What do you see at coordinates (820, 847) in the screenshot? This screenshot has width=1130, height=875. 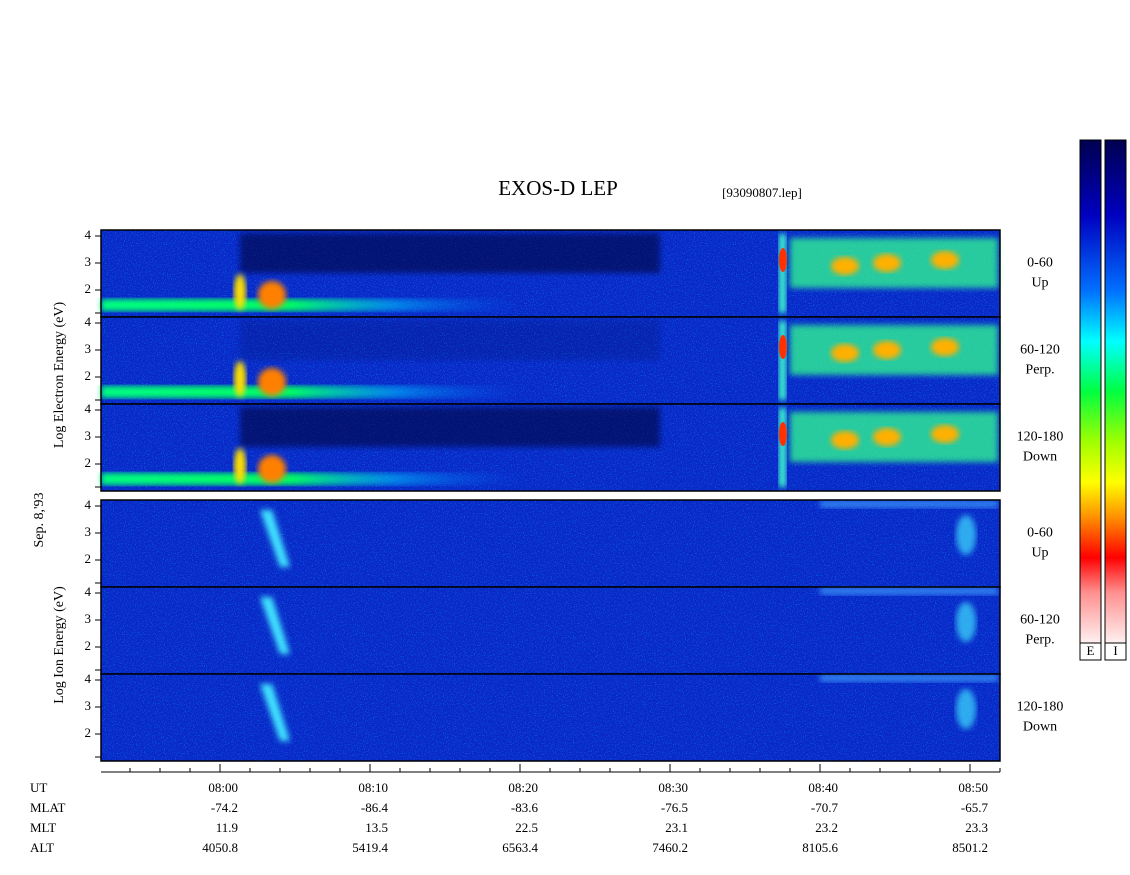 I see `ephemeris-value: 8105.6` at bounding box center [820, 847].